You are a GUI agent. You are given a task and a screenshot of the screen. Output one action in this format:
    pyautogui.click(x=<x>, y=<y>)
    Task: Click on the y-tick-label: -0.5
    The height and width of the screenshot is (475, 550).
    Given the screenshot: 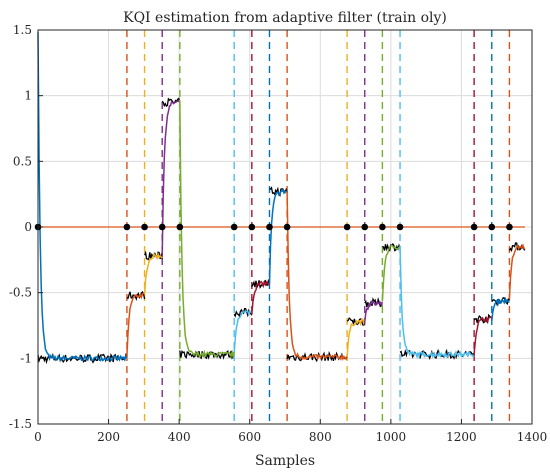 What is the action you would take?
    pyautogui.click(x=20, y=293)
    